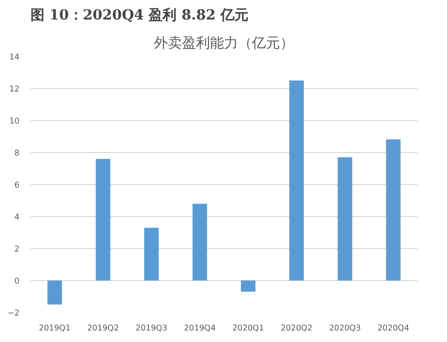 This screenshot has width=447, height=342. Describe the element at coordinates (17, 249) in the screenshot. I see `y-tick-label: 2` at that location.